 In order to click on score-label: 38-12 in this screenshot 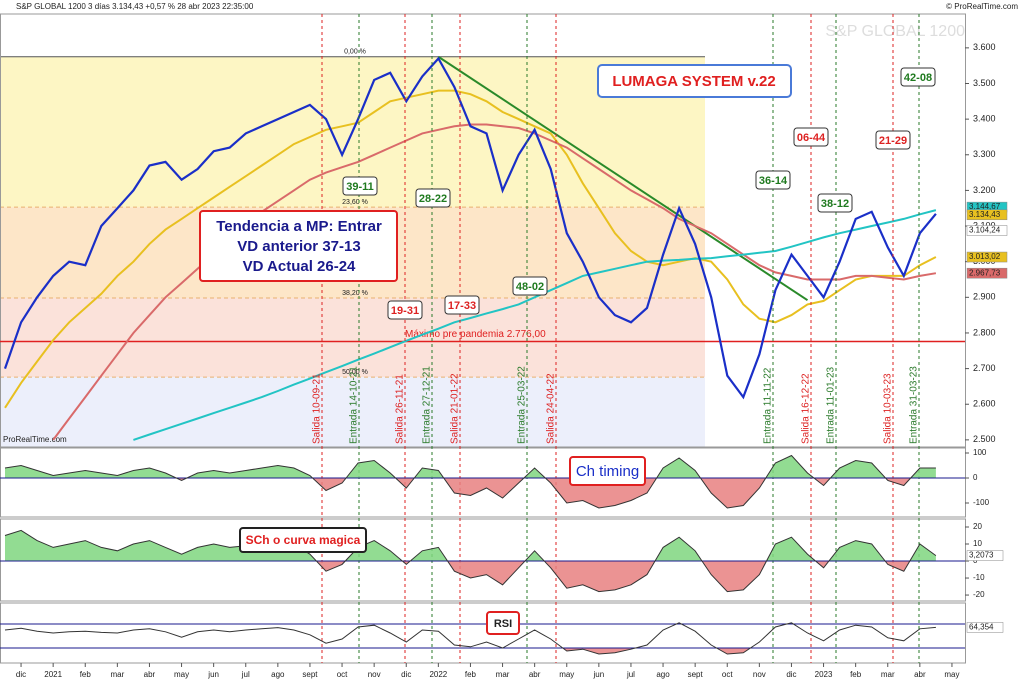, I will do `click(835, 204)`.